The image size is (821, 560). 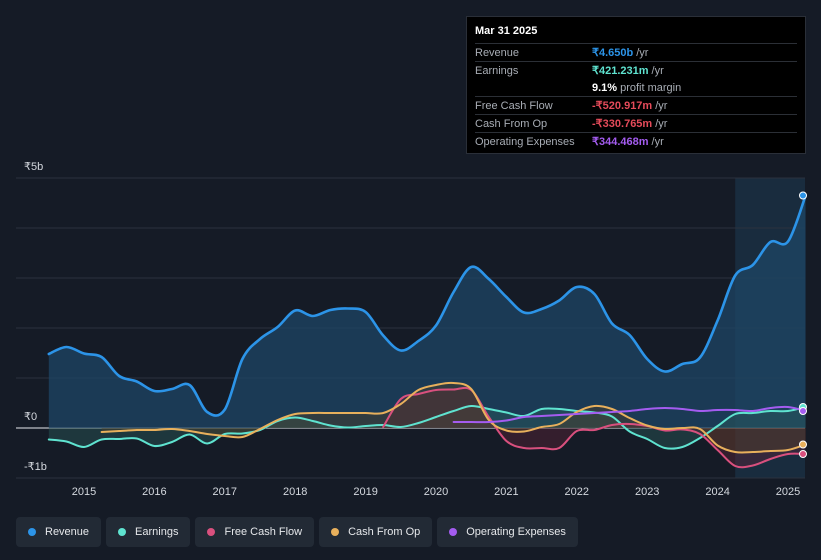 I want to click on x-tick-label: 2019, so click(x=365, y=492).